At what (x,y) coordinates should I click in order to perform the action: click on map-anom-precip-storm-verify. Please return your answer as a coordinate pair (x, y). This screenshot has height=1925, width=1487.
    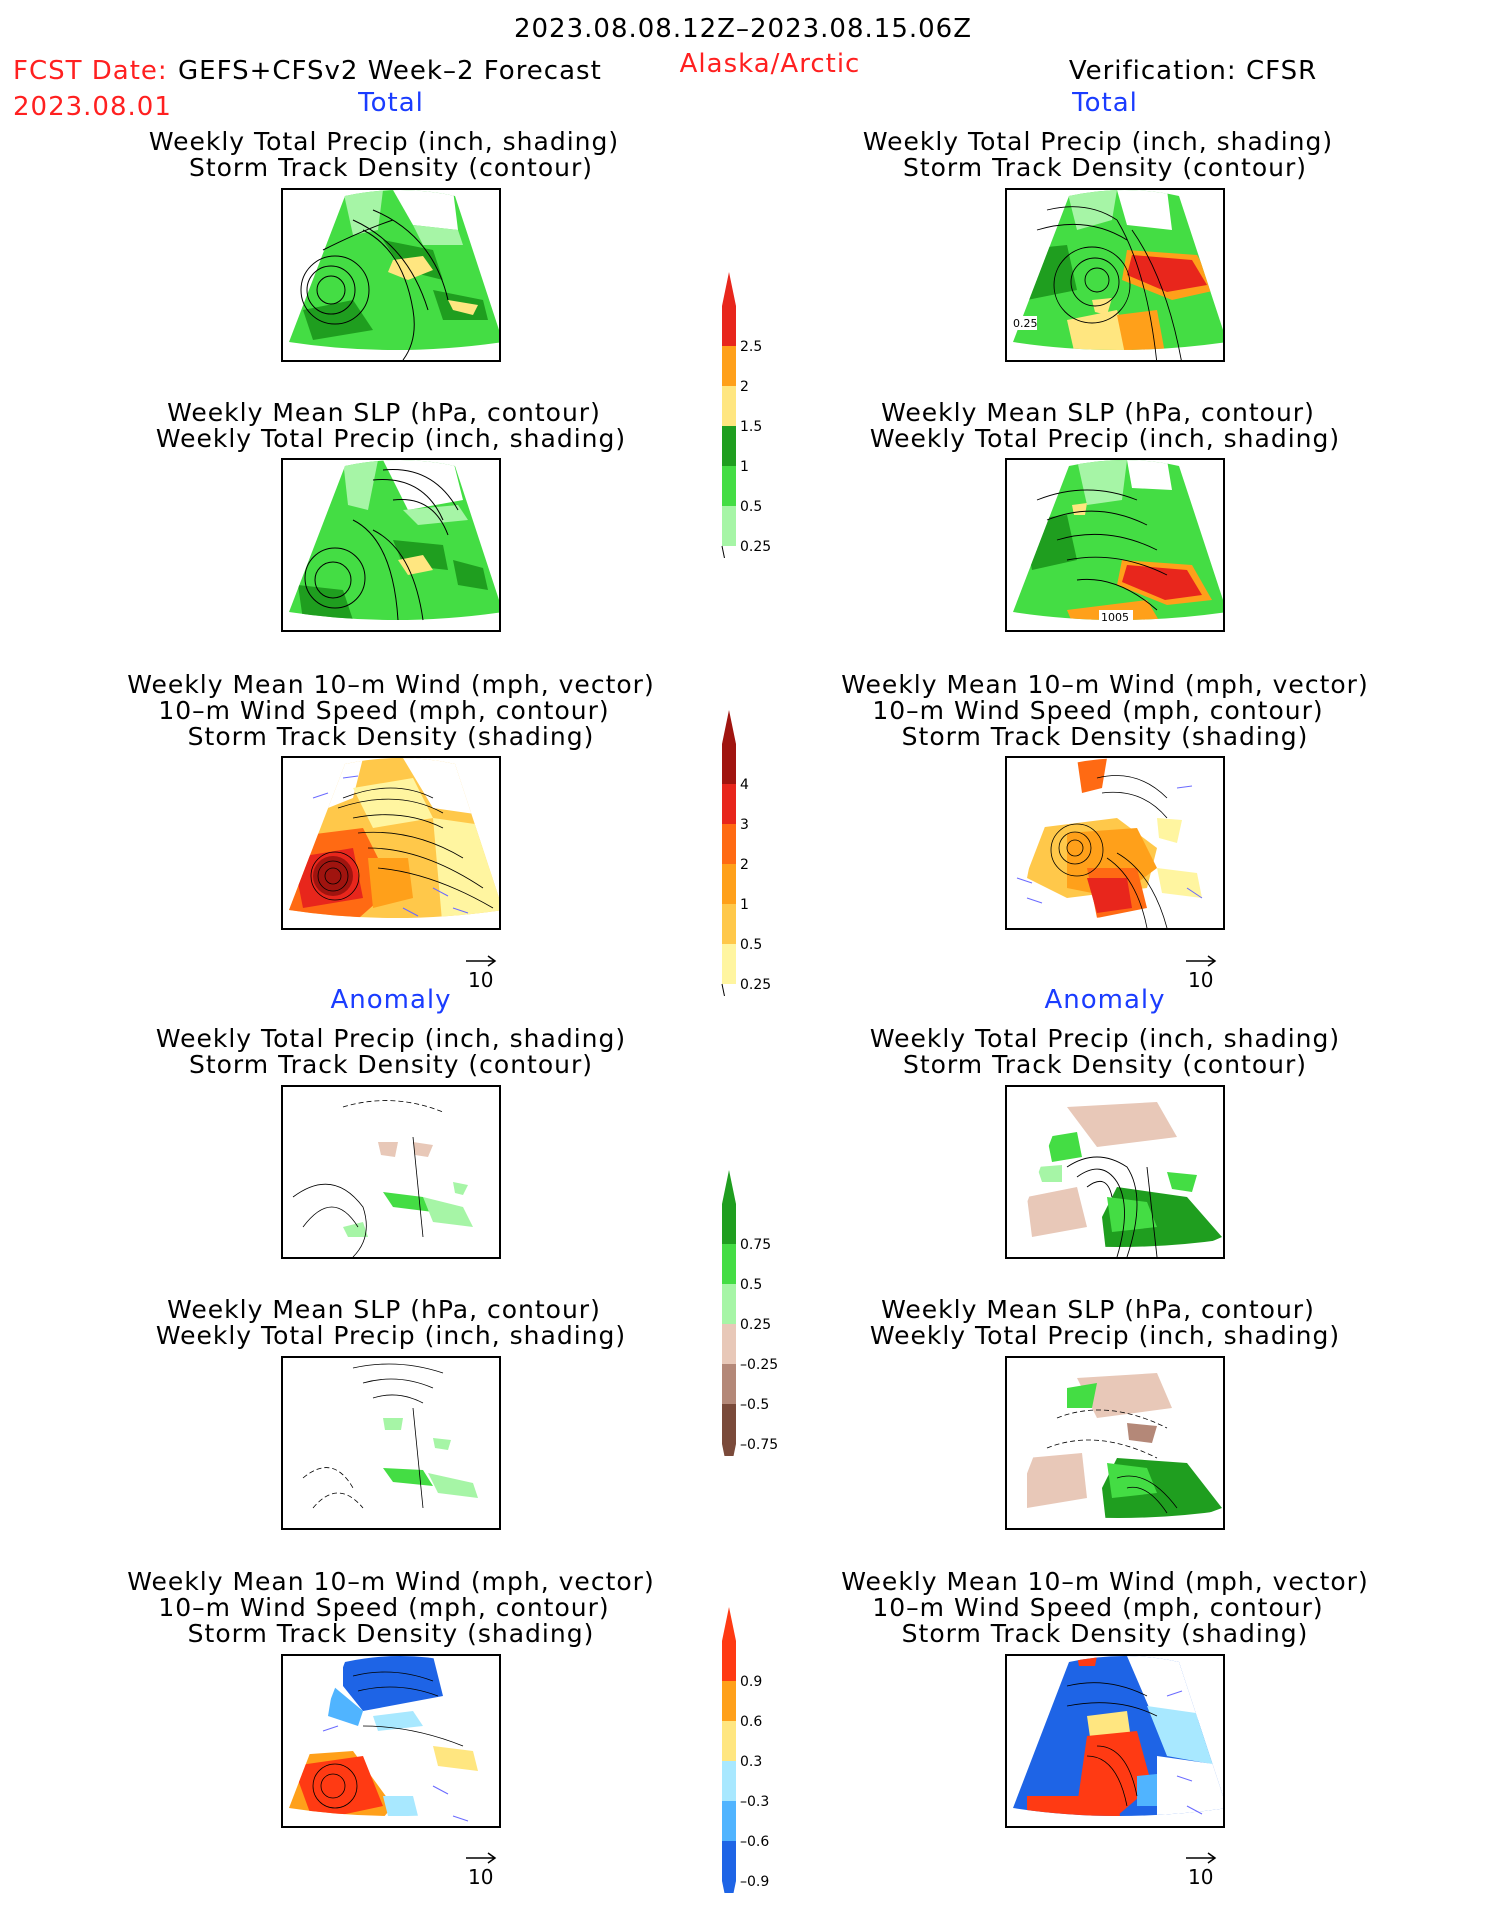
    Looking at the image, I should click on (1115, 1172).